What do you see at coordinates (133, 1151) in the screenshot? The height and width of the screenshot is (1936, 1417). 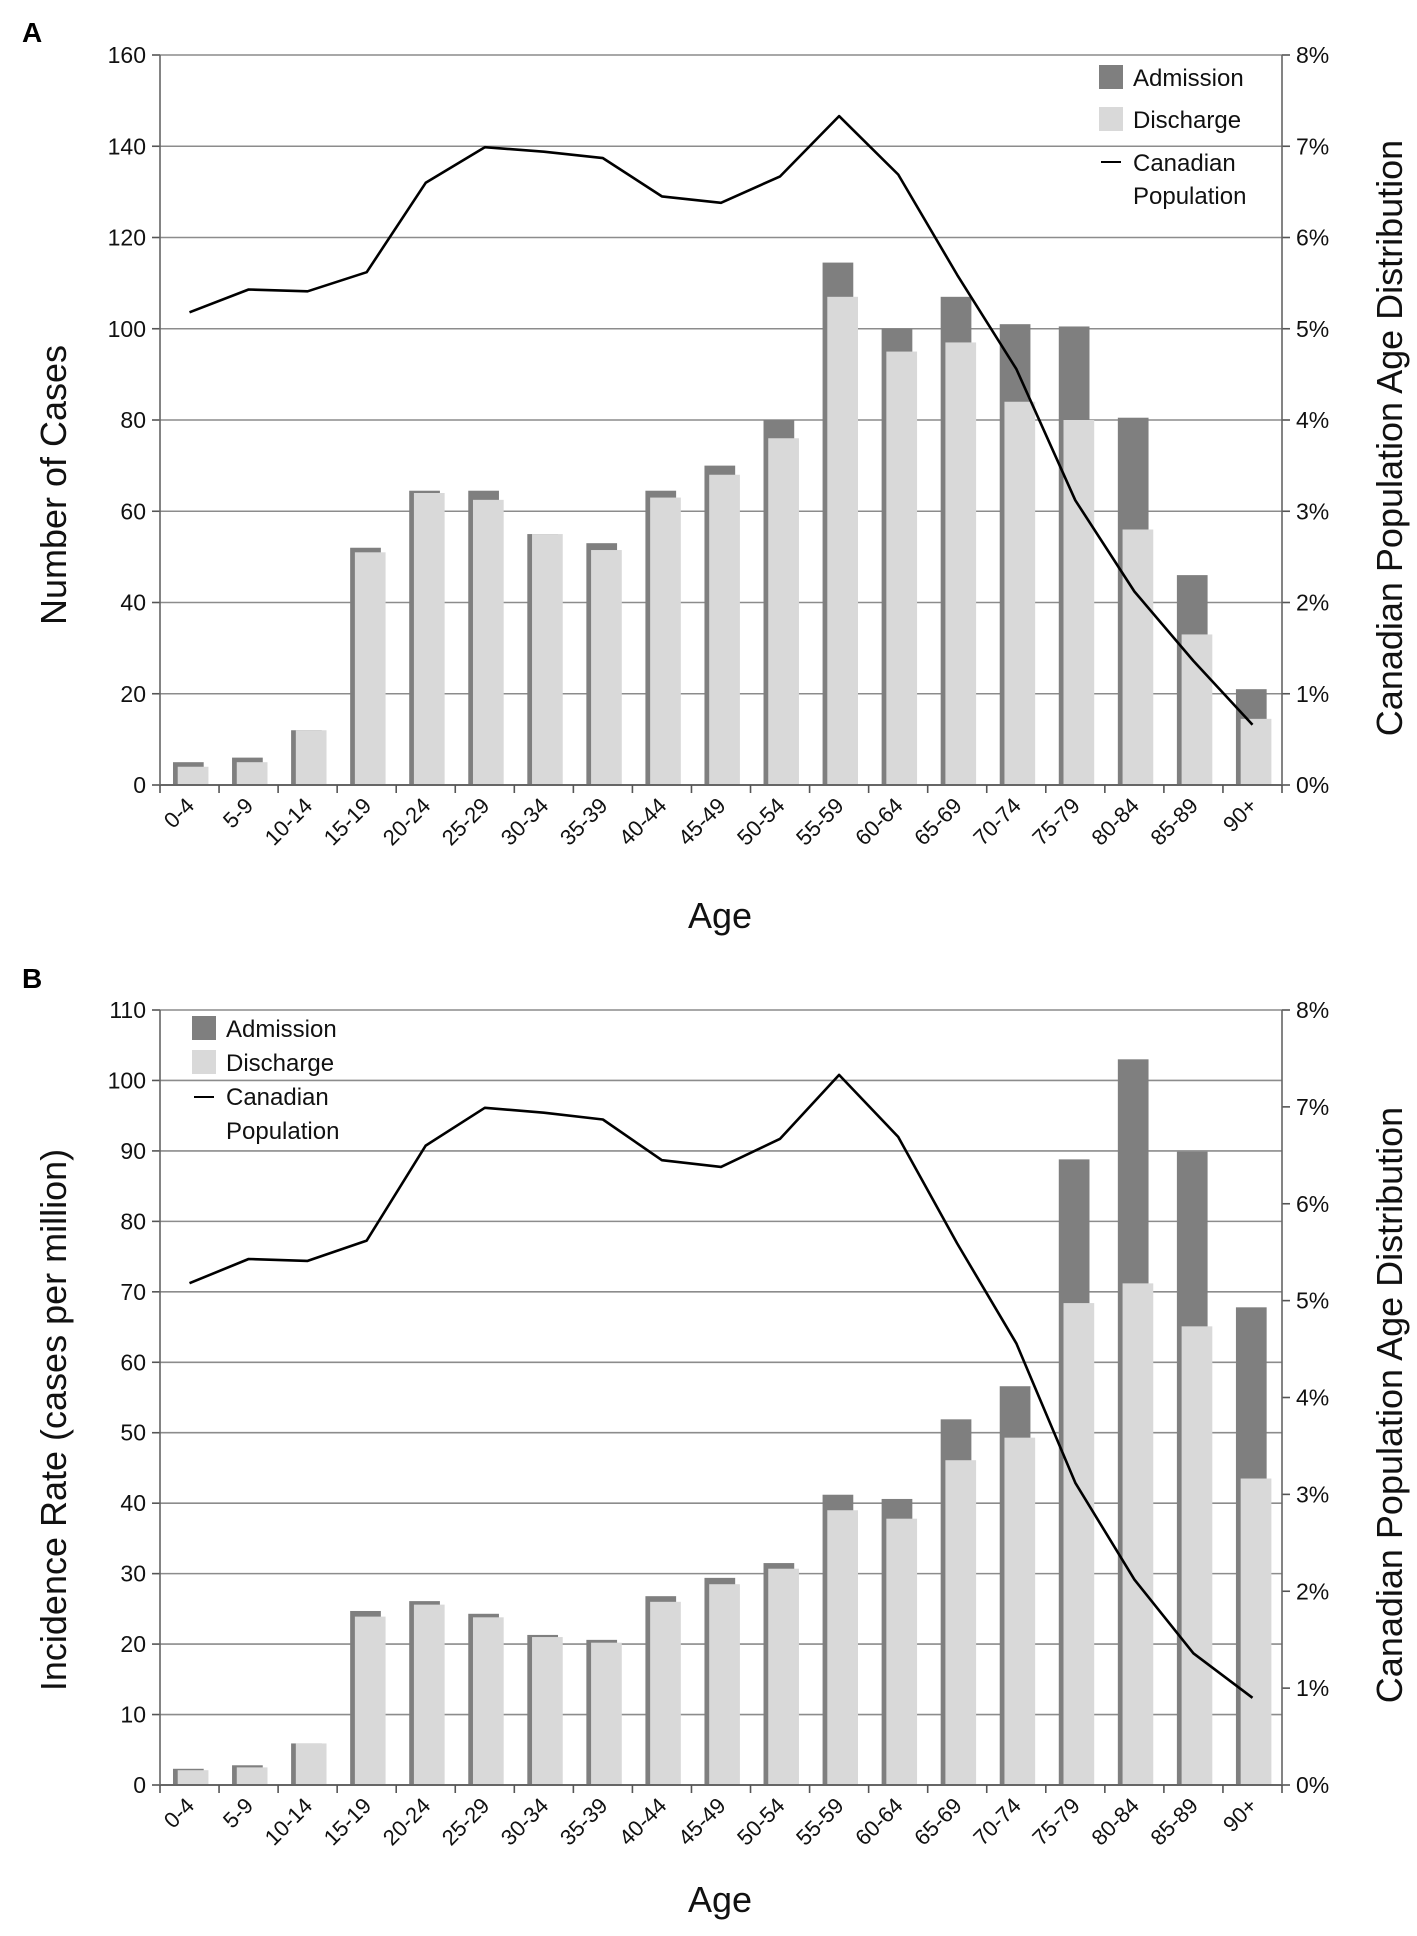 I see `y-tick-label: 90` at bounding box center [133, 1151].